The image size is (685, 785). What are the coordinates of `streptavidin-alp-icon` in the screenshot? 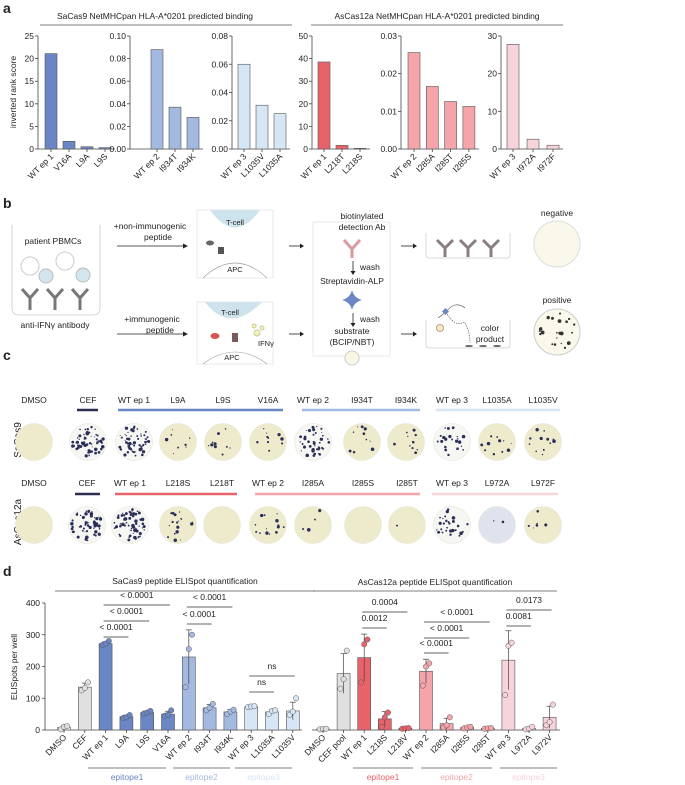 It's located at (352, 300).